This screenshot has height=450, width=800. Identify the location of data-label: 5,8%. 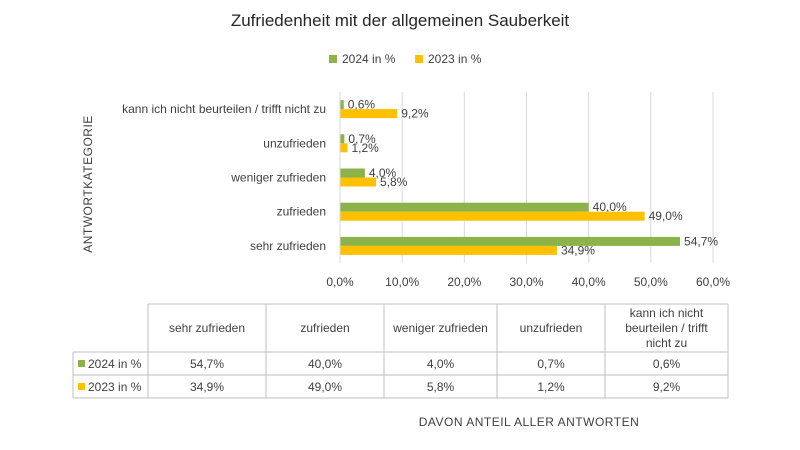
(394, 182).